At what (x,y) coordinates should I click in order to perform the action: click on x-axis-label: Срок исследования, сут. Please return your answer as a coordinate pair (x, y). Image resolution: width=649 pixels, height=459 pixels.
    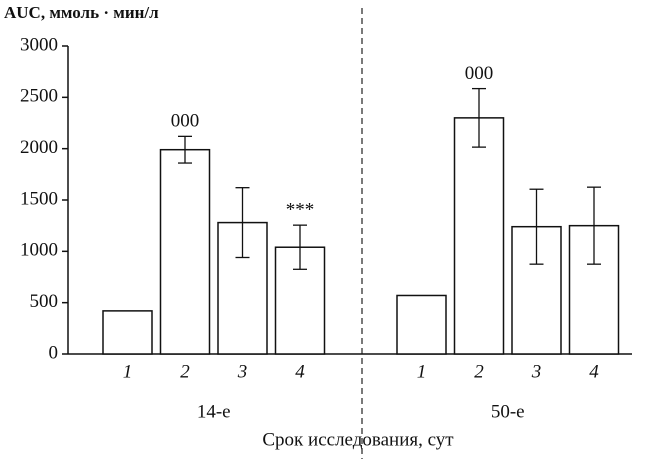
    Looking at the image, I should click on (358, 439).